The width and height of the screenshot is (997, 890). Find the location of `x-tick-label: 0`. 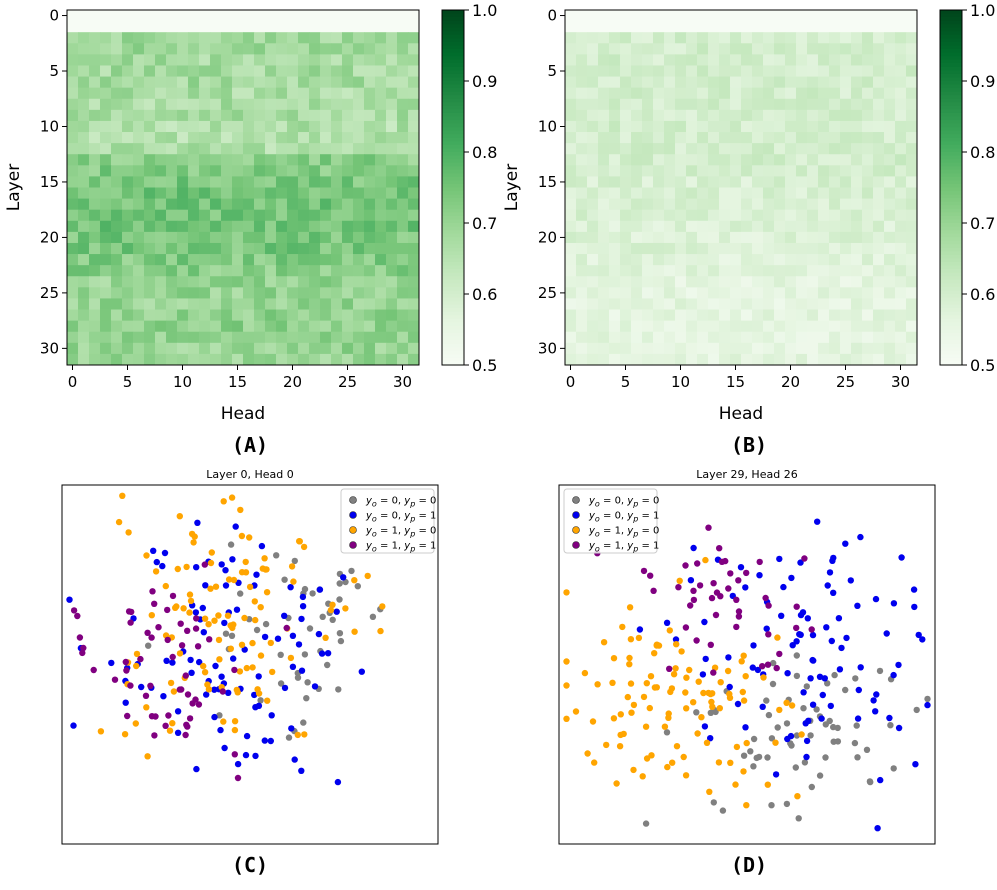

x-tick-label: 0 is located at coordinates (571, 382).